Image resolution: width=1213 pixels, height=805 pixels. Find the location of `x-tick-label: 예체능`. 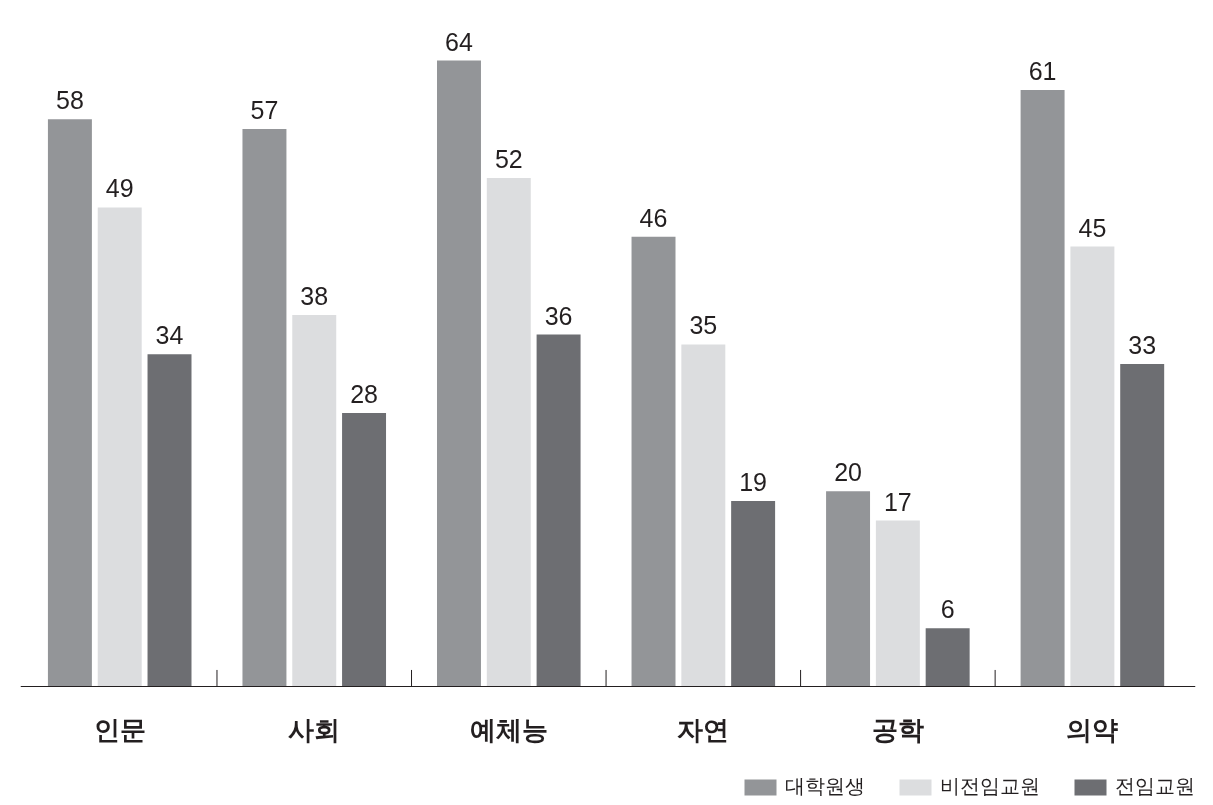

x-tick-label: 예체능 is located at coordinates (508, 729).